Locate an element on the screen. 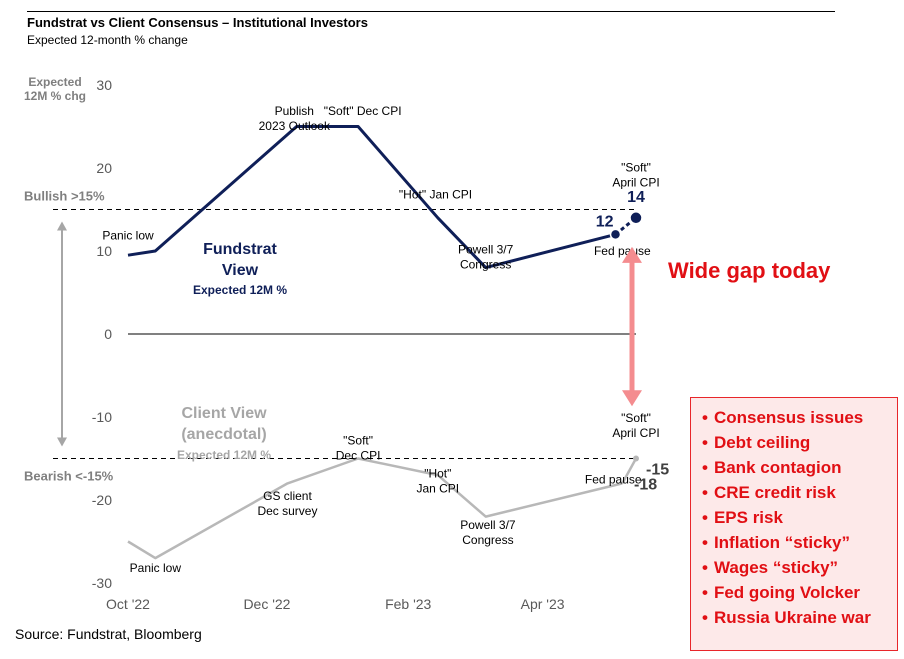 The width and height of the screenshot is (904, 659). fundstrat-view-sublabel: Expected 12M % is located at coordinates (240, 290).